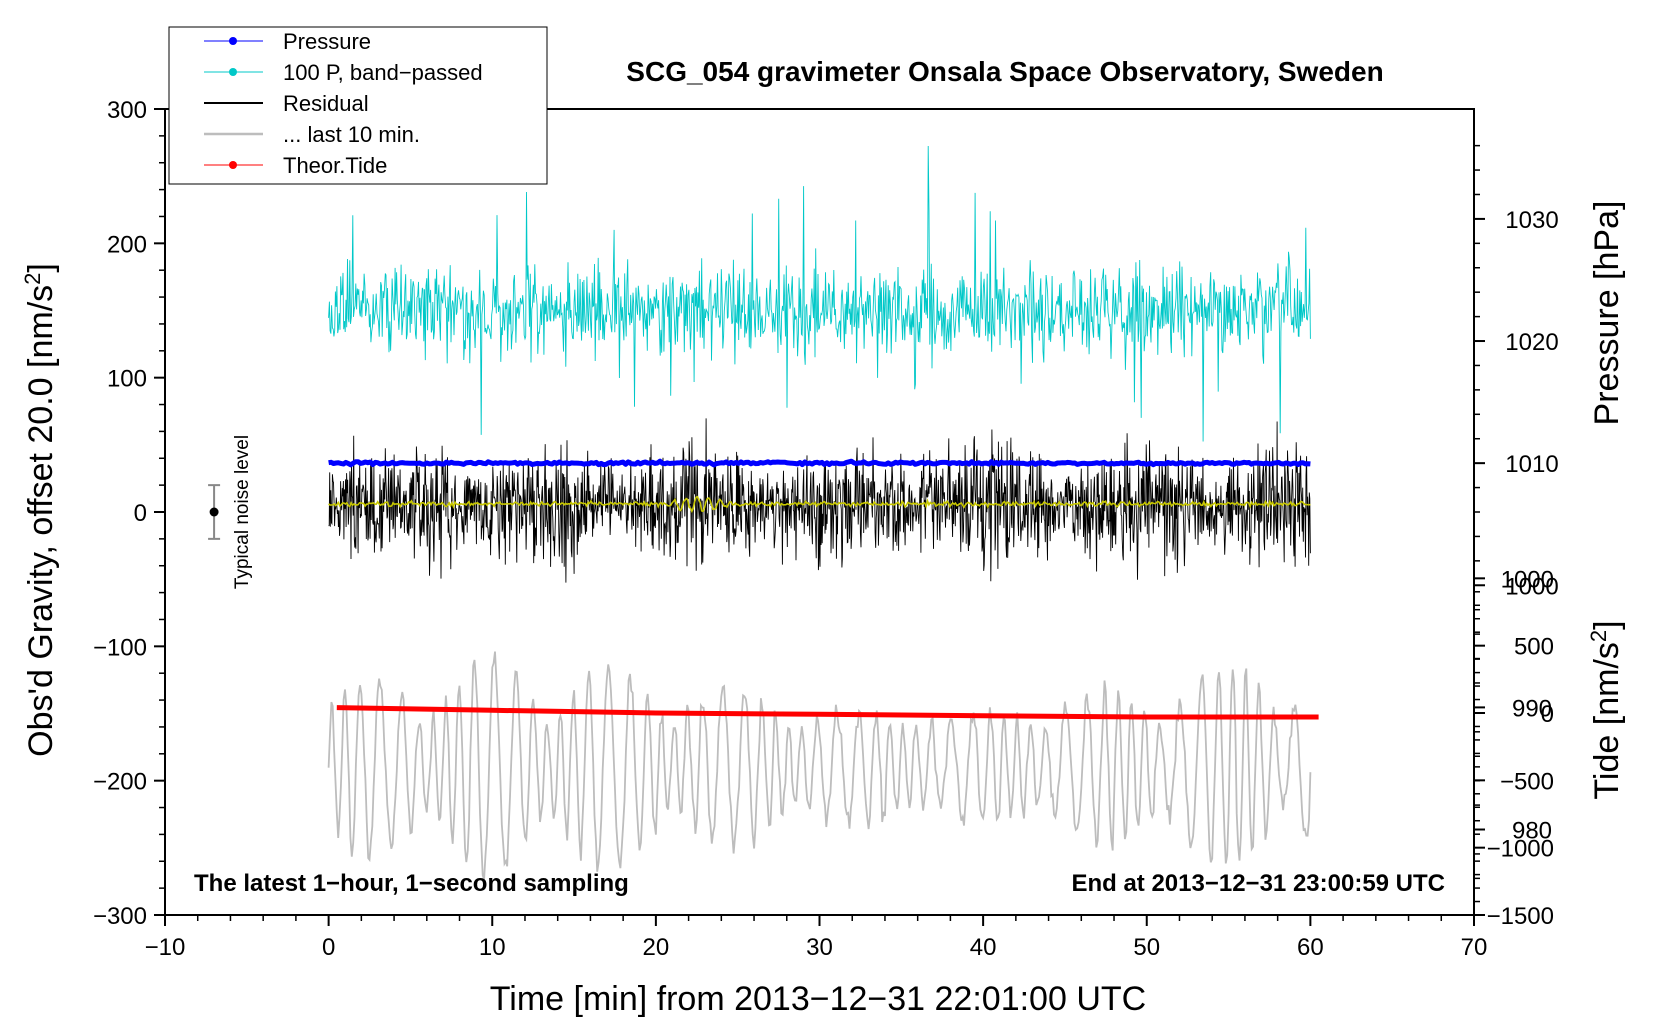  What do you see at coordinates (165, 947) in the screenshot?
I see `x-tick-label: −10` at bounding box center [165, 947].